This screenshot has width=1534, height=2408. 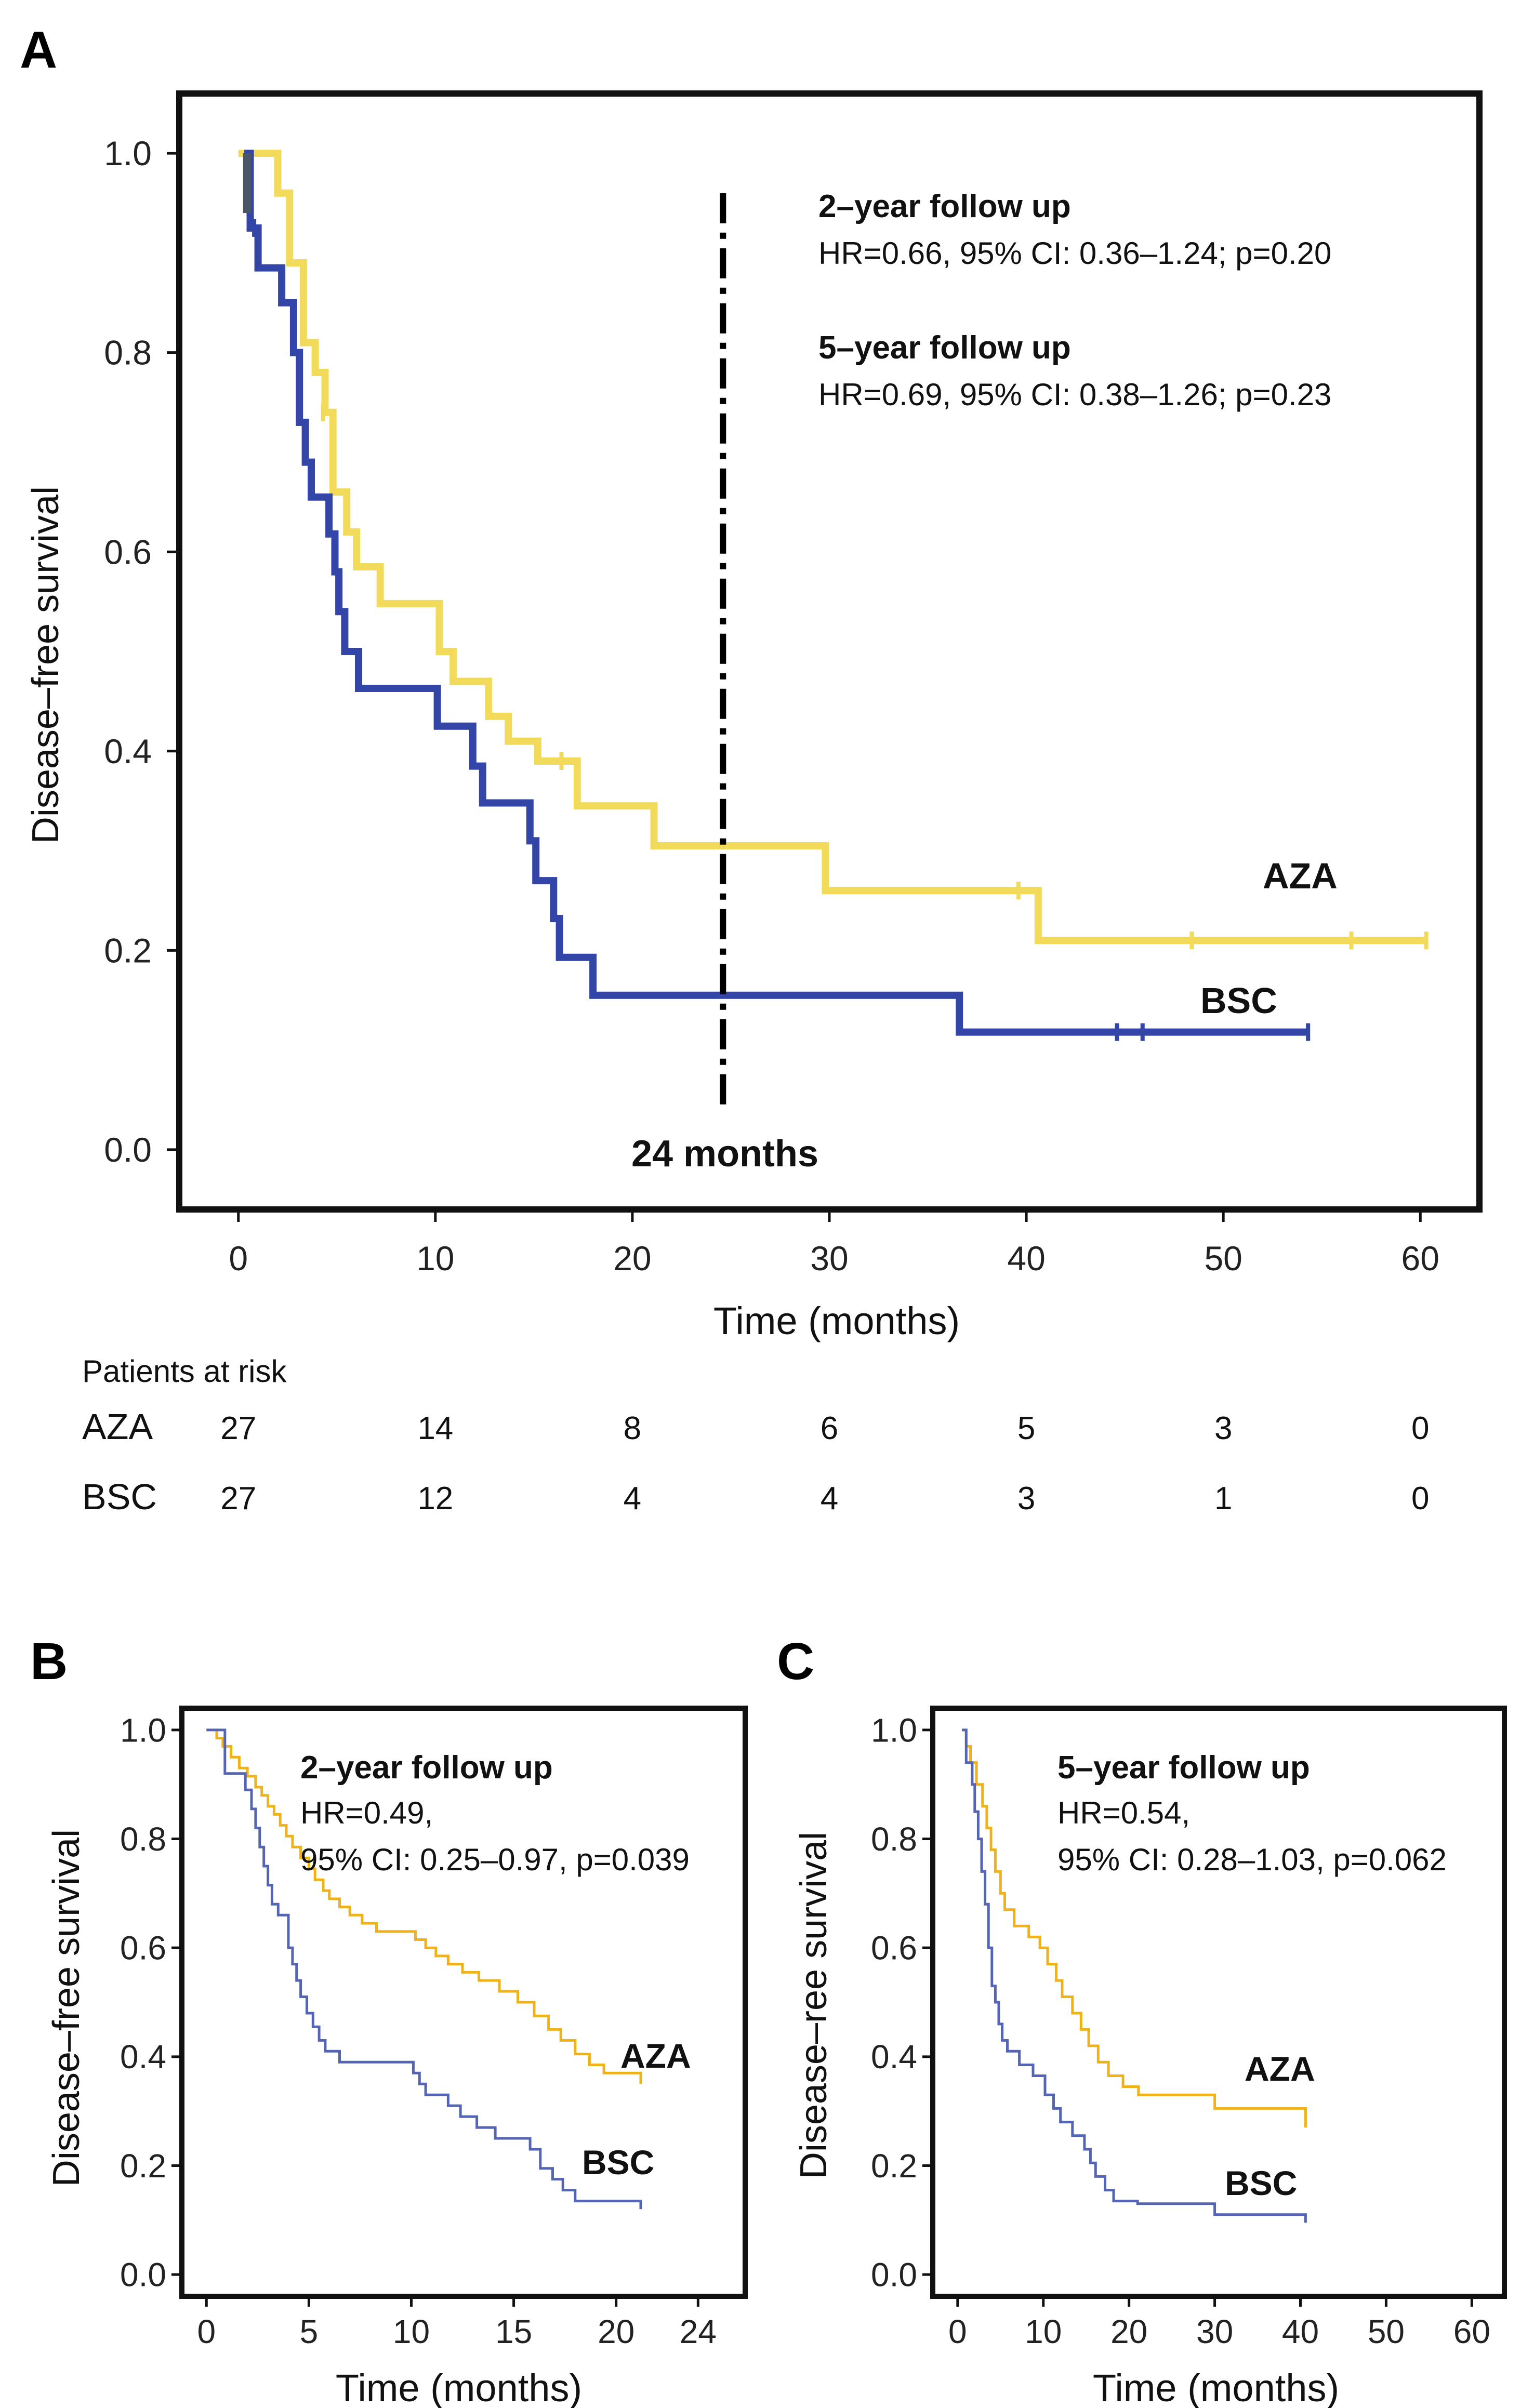 What do you see at coordinates (632, 1498) in the screenshot?
I see `risk-value-bsc-20: 4` at bounding box center [632, 1498].